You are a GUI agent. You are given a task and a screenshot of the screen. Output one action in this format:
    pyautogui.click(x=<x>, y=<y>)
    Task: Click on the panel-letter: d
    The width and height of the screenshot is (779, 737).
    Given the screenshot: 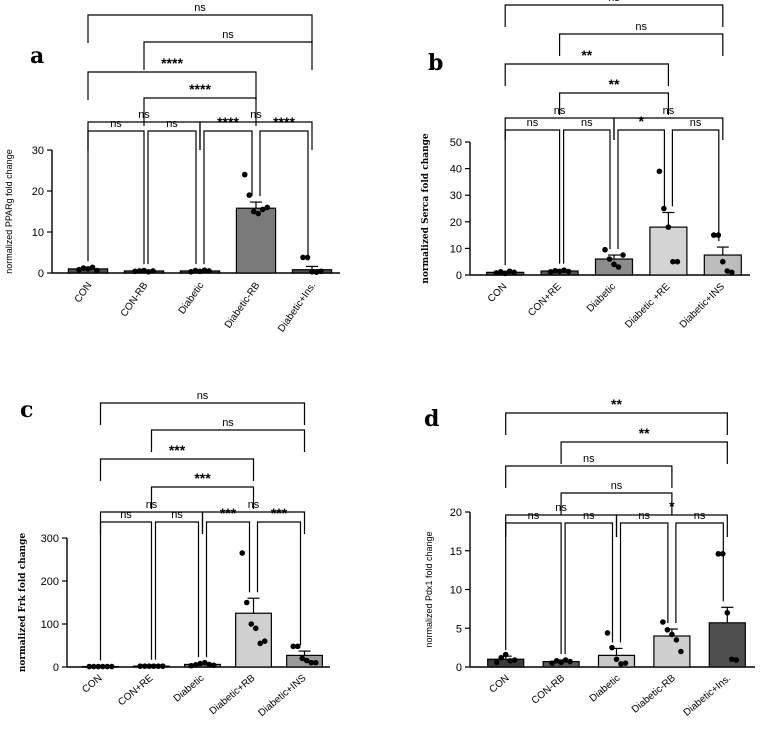 What is the action you would take?
    pyautogui.click(x=431, y=419)
    